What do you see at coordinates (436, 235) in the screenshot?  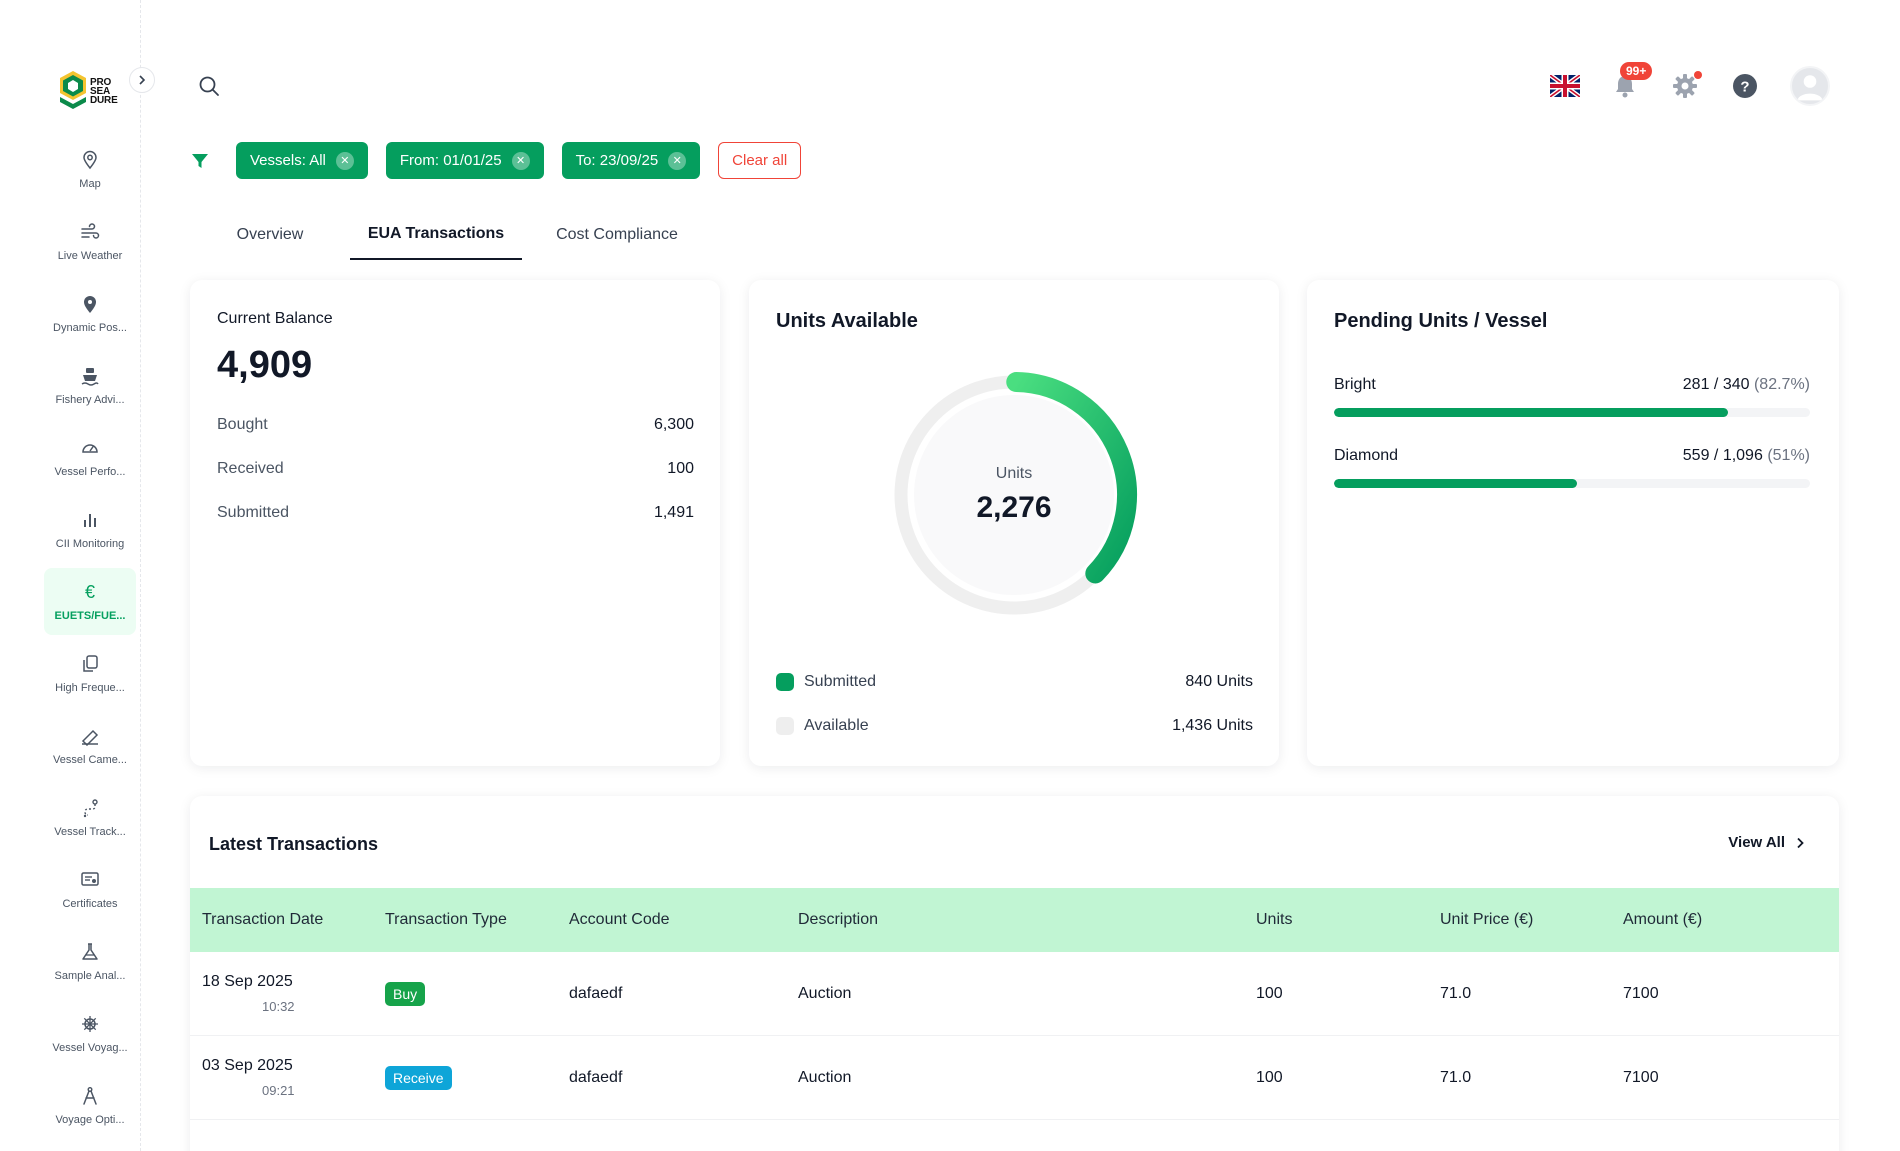 I see `tab-eua-transactions: EUA Transactions` at bounding box center [436, 235].